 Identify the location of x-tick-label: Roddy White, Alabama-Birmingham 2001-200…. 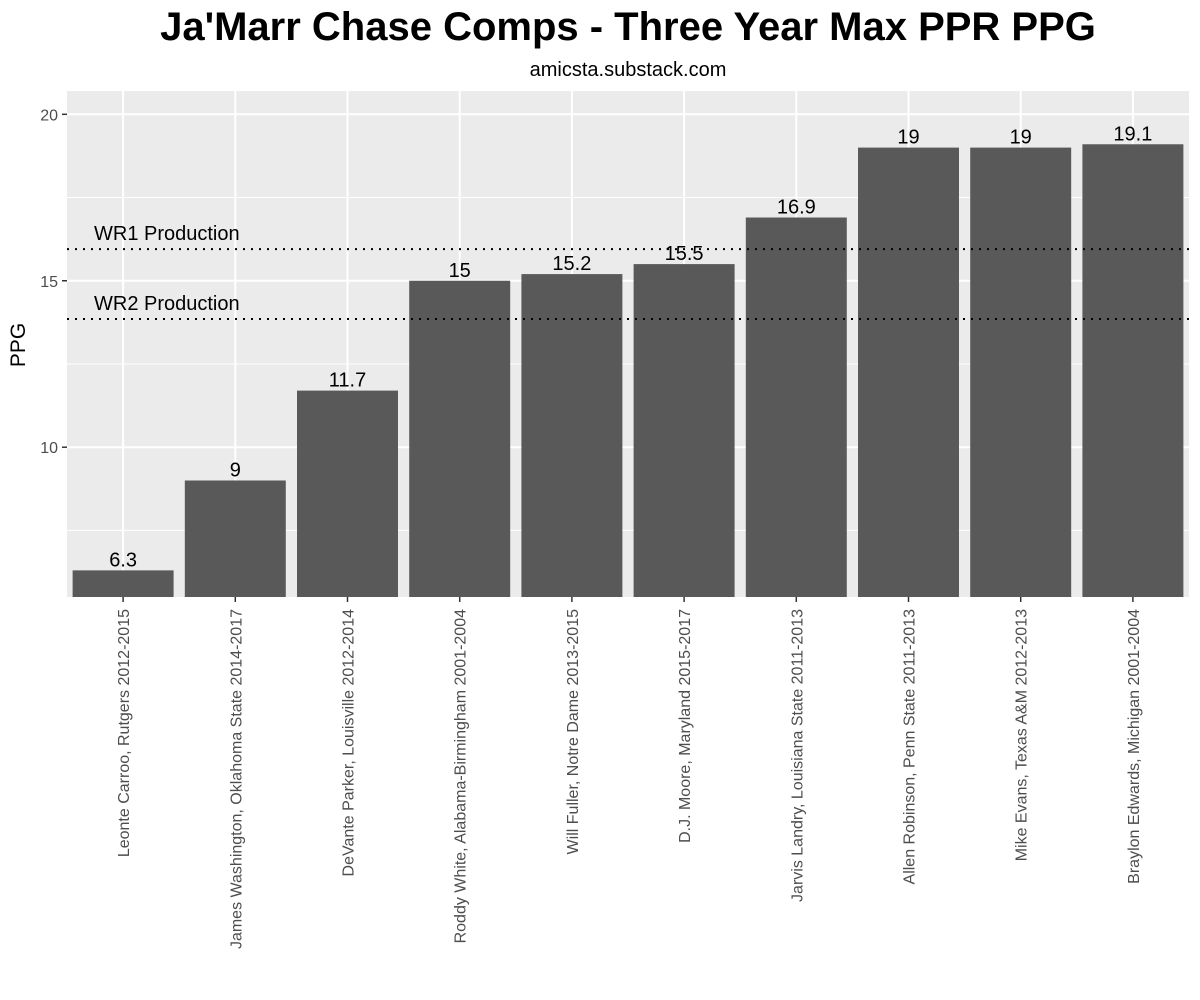
(461, 776).